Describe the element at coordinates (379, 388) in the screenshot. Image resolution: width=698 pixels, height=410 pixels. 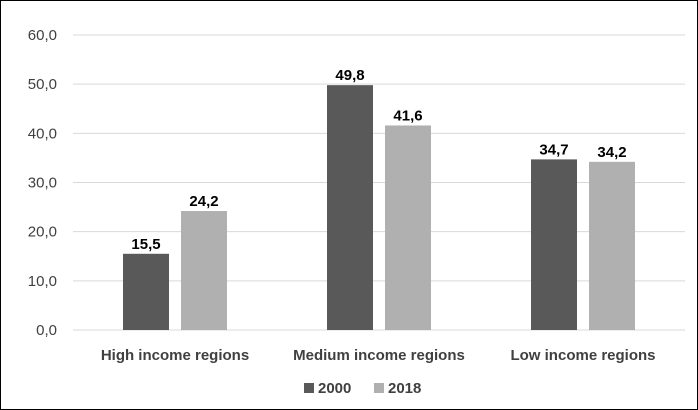
I see `legend-swatch-2018` at that location.